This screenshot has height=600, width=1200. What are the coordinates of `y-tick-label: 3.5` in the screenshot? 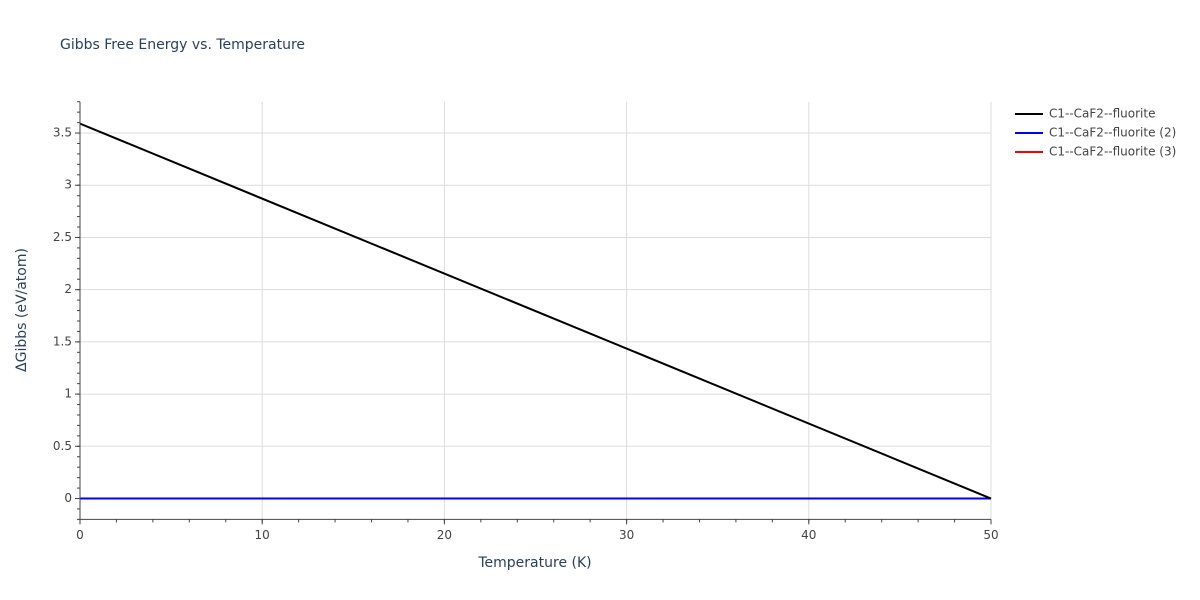 It's located at (62, 133).